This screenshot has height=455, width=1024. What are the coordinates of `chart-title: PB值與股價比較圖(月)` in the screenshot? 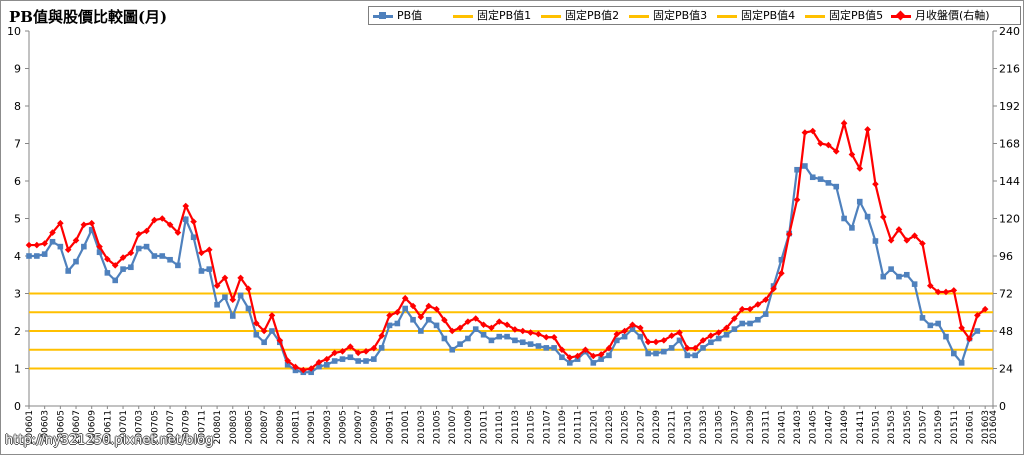 It's located at (88, 17).